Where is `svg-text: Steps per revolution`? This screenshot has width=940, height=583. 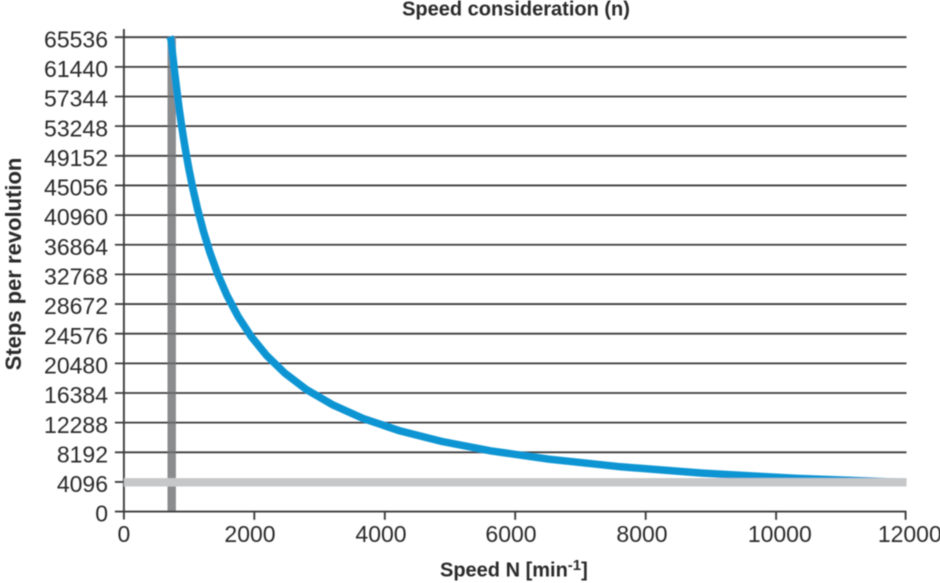
svg-text: Steps per revolution is located at coordinates (13, 264).